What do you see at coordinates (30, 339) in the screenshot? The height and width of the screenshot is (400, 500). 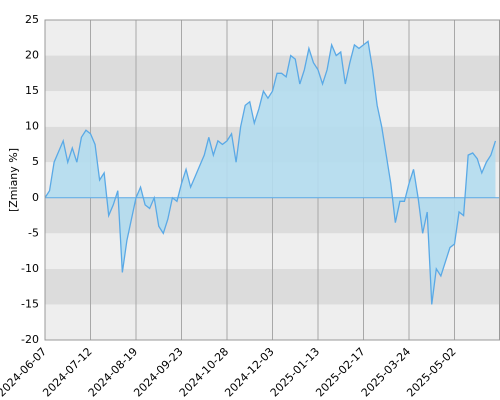 I see `y-tick-label: -20` at bounding box center [30, 339].